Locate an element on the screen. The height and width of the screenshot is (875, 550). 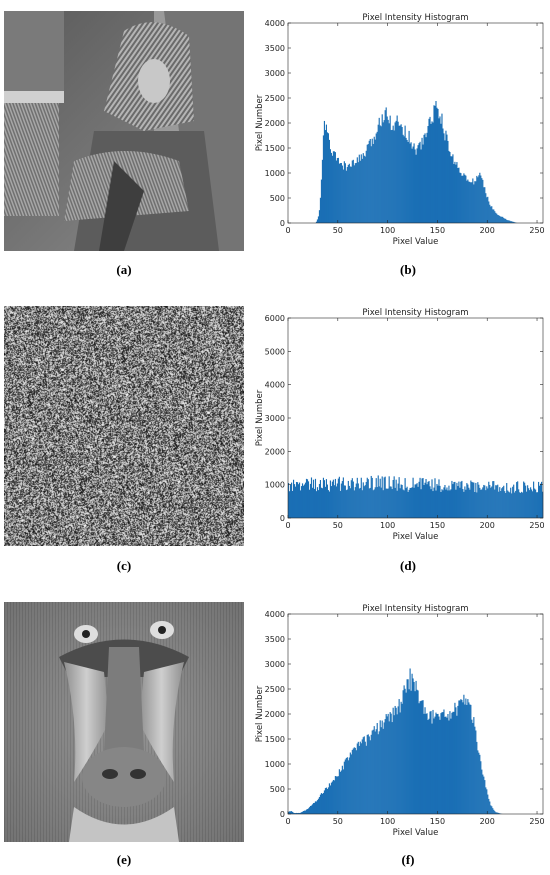
noise-encrypted-image is located at coordinates (124, 426).